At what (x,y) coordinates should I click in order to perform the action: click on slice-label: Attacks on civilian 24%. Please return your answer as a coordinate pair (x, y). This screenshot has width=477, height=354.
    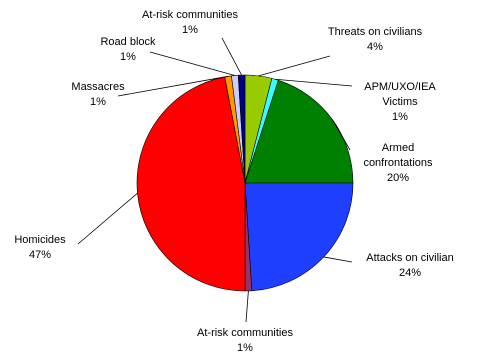
    Looking at the image, I should click on (410, 266).